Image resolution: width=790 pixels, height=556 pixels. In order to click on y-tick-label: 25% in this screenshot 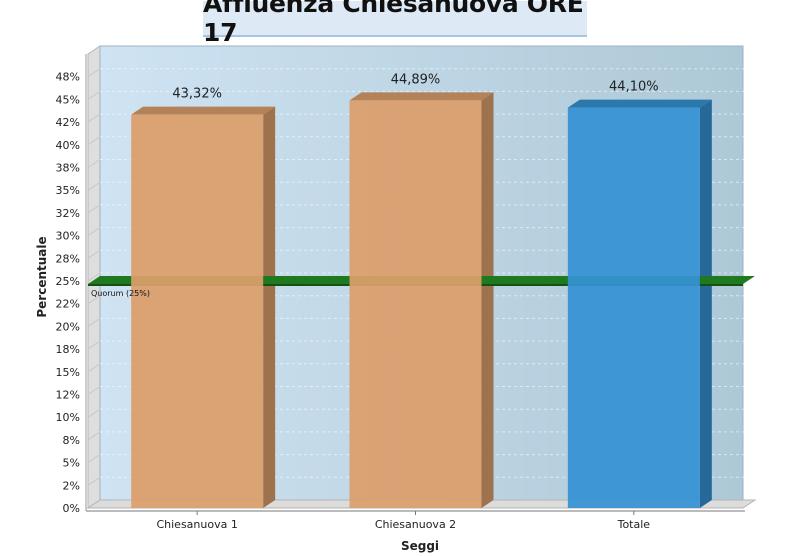, I will do `click(68, 281)`.